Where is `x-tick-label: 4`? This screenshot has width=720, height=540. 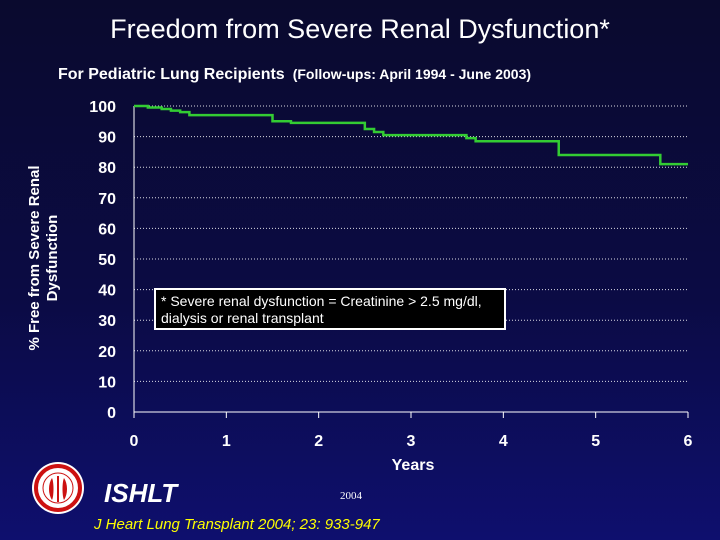
x-tick-label: 4 is located at coordinates (503, 441).